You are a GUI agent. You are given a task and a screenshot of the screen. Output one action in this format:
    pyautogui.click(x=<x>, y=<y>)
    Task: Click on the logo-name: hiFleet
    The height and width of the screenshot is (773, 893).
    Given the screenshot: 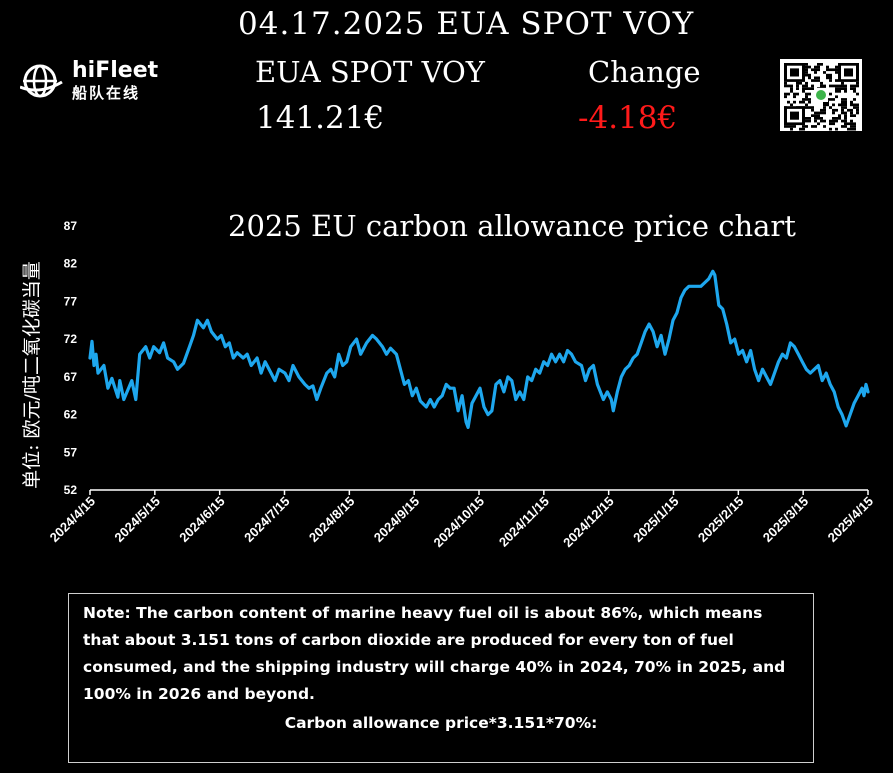 What is the action you would take?
    pyautogui.click(x=115, y=70)
    